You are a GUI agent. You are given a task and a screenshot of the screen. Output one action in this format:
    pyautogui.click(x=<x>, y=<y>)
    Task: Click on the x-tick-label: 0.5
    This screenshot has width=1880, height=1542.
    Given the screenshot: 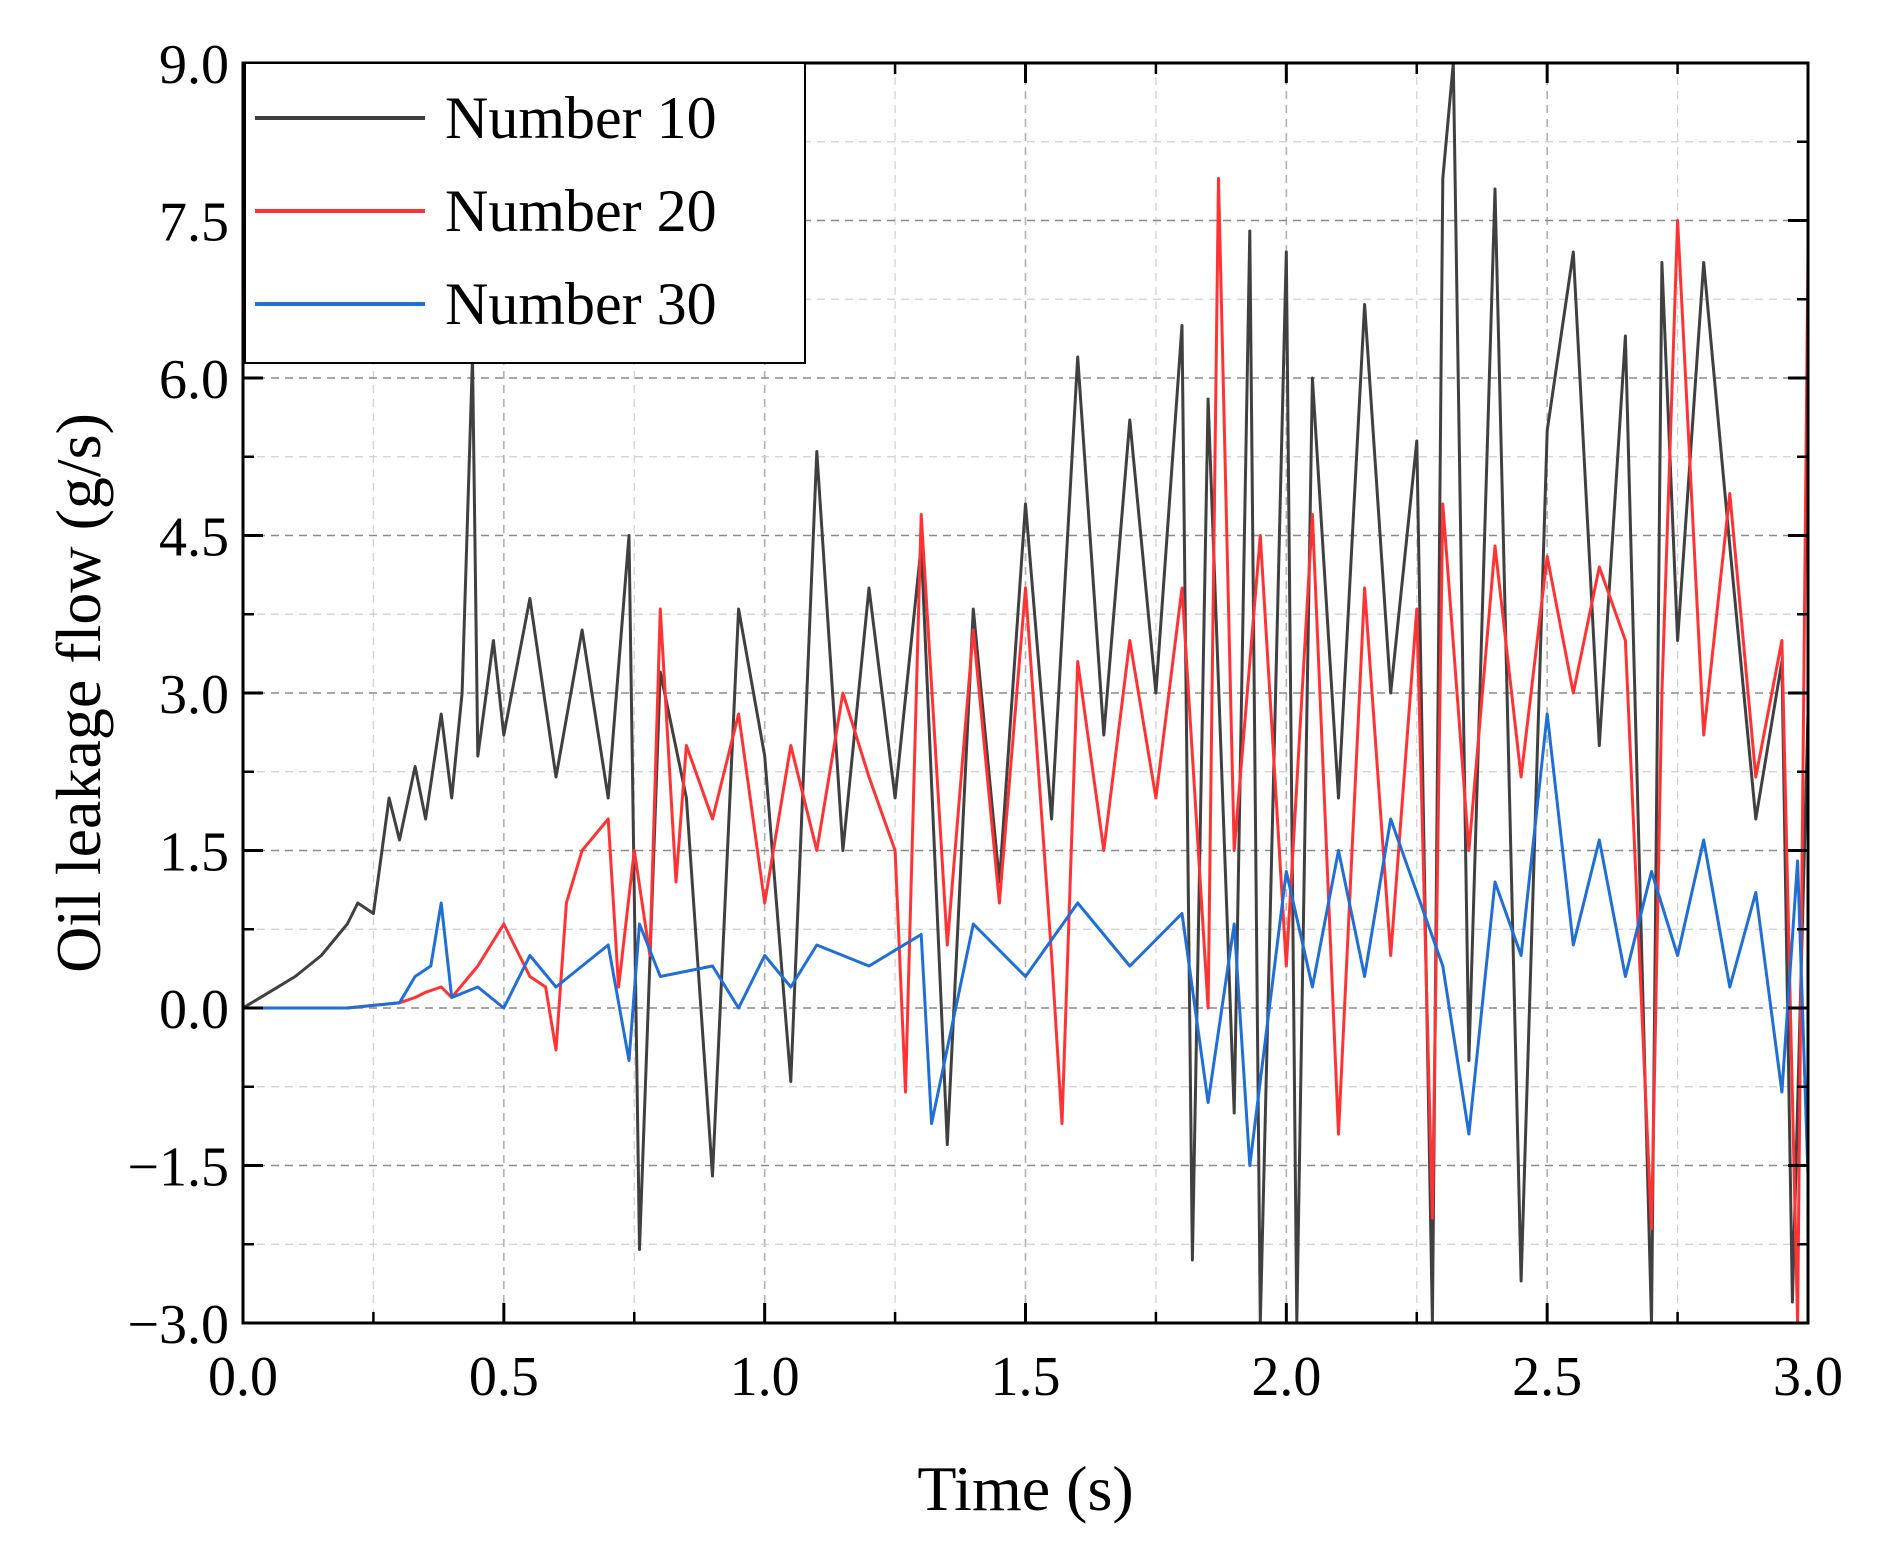 What is the action you would take?
    pyautogui.click(x=504, y=1377)
    